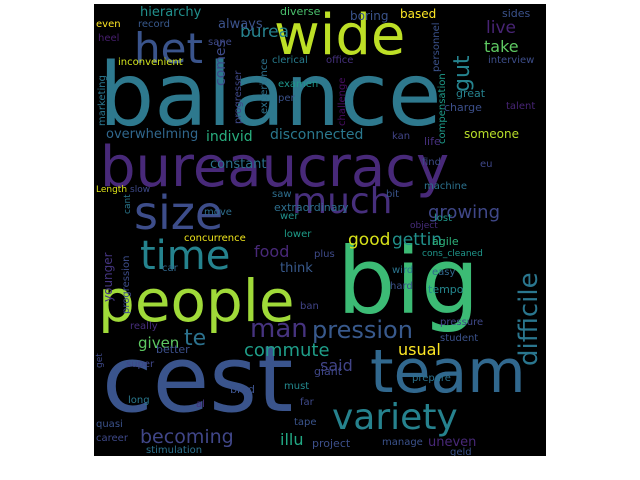 Image resolution: width=640 pixels, height=480 pixels. What do you see at coordinates (170, 268) in the screenshot?
I see `word-car: car` at bounding box center [170, 268].